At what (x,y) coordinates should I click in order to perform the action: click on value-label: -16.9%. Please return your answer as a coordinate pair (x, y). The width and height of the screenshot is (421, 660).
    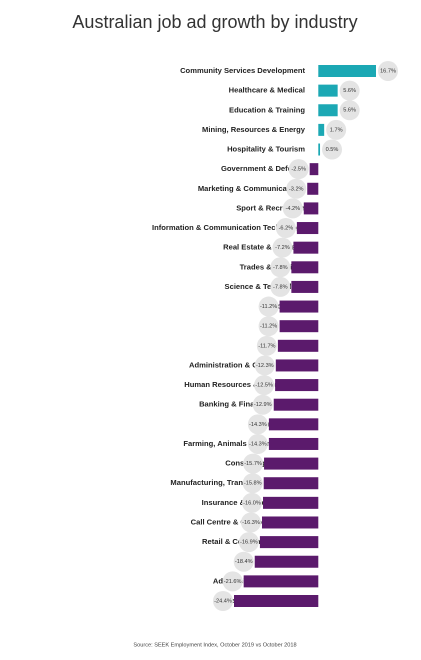
    Looking at the image, I should click on (249, 543).